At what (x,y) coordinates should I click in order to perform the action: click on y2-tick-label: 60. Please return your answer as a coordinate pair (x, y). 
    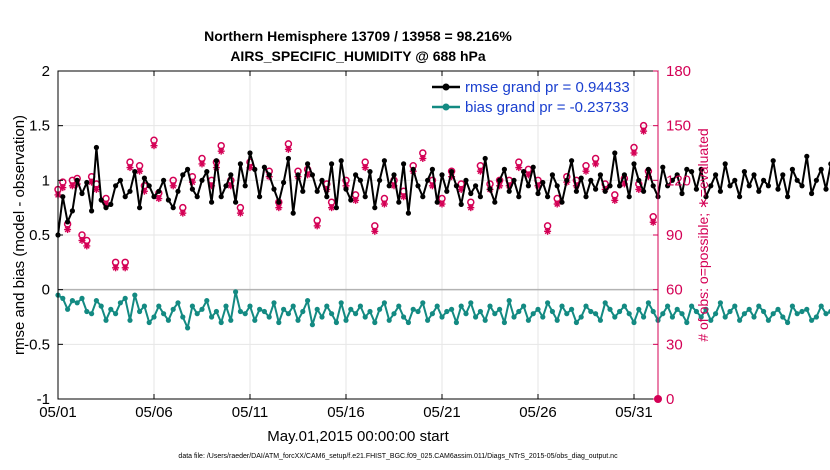
    Looking at the image, I should click on (674, 290).